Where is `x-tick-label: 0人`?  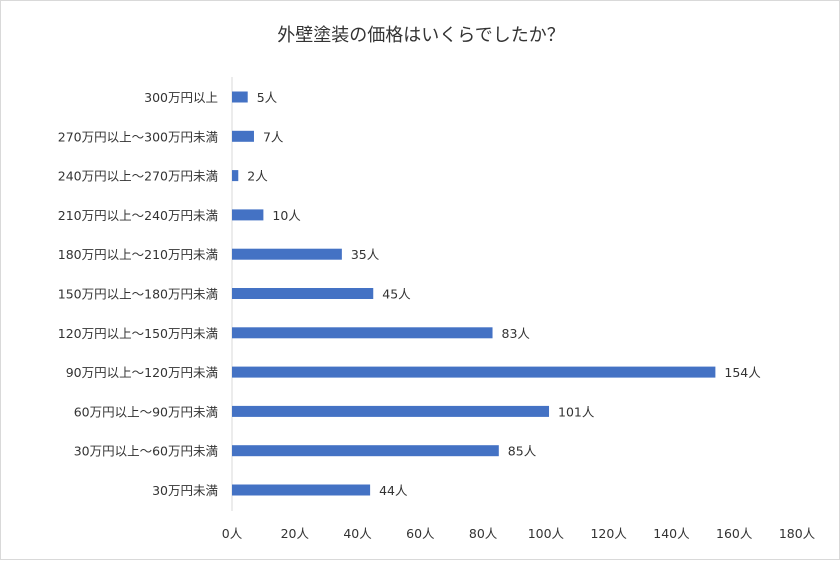 x-tick-label: 0人 is located at coordinates (232, 533).